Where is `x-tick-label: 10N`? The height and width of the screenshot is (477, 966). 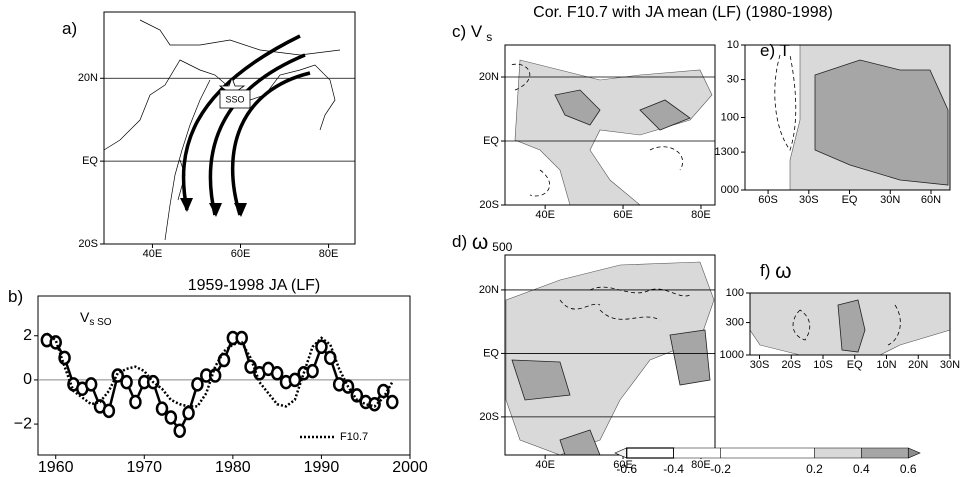 x-tick-label: 10N is located at coordinates (886, 365).